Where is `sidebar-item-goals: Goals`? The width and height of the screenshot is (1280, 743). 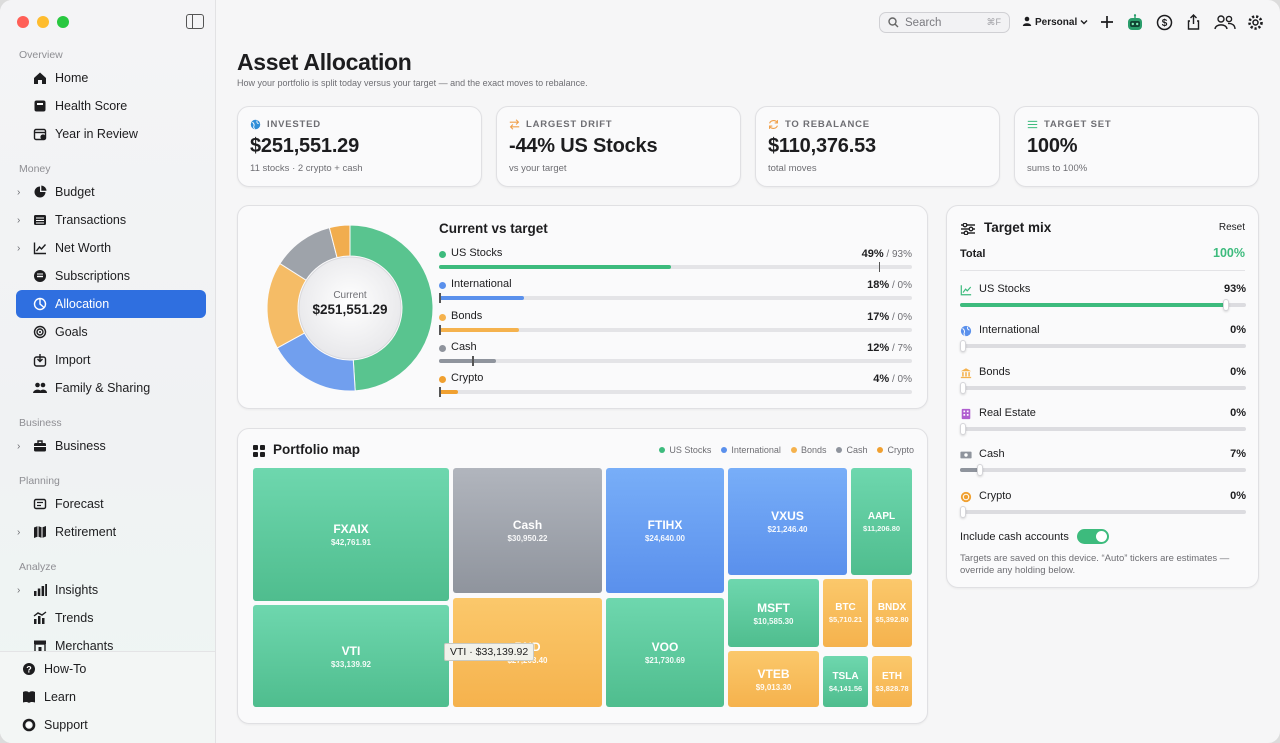
sidebar-item-goals: Goals is located at coordinates (111, 332).